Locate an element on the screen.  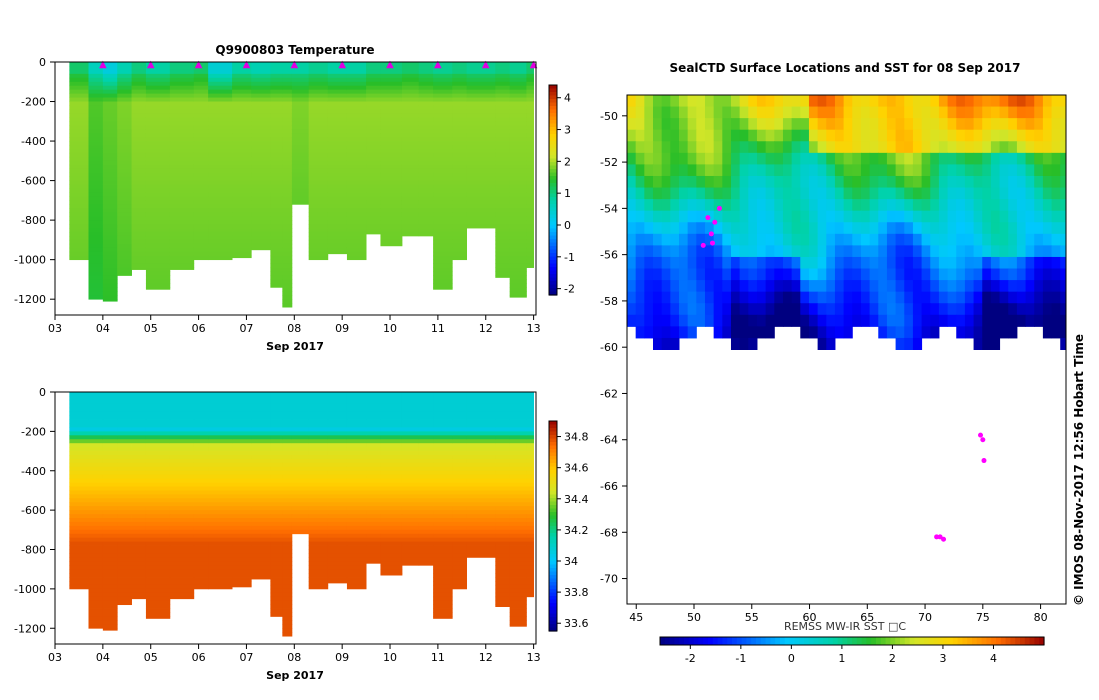
profile-marker: ▲ is located at coordinates (486, 64).